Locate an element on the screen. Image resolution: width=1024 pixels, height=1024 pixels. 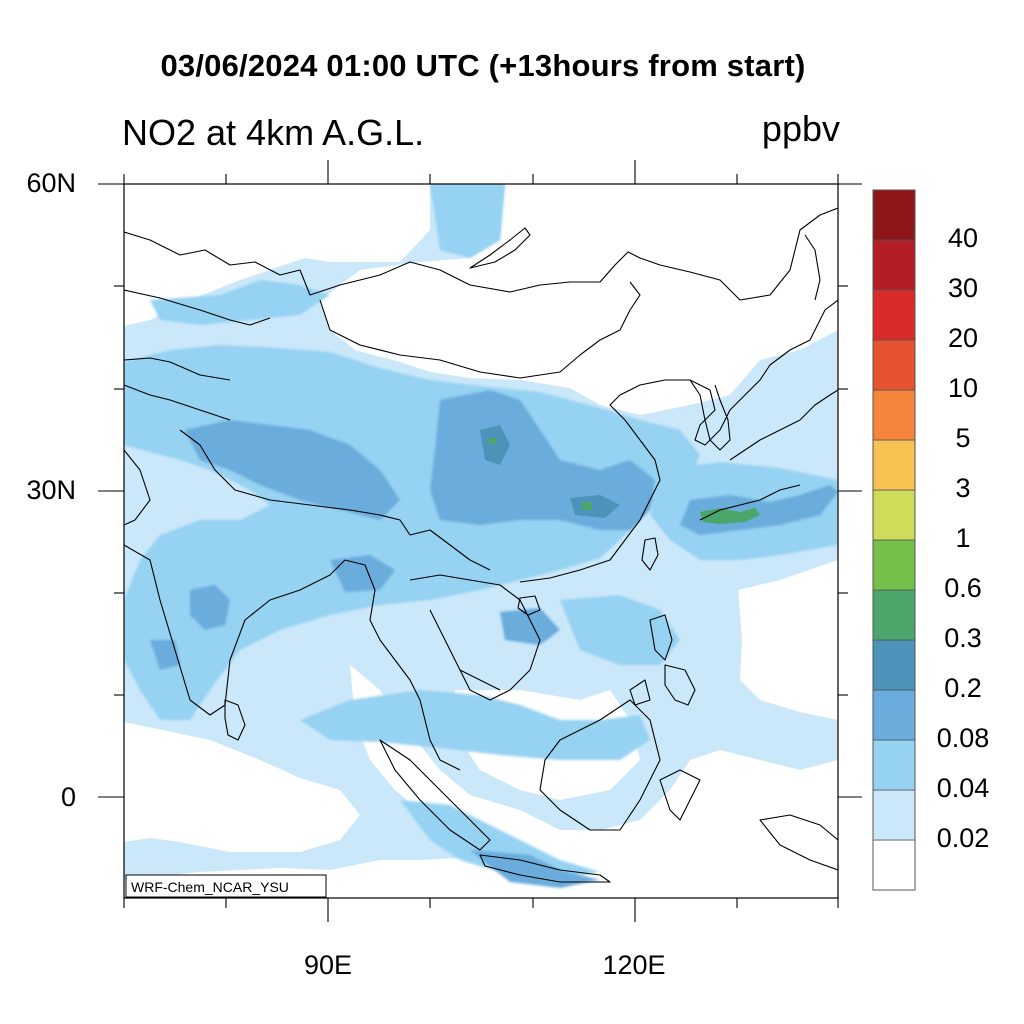
lon-label-120e: 120E is located at coordinates (634, 965).